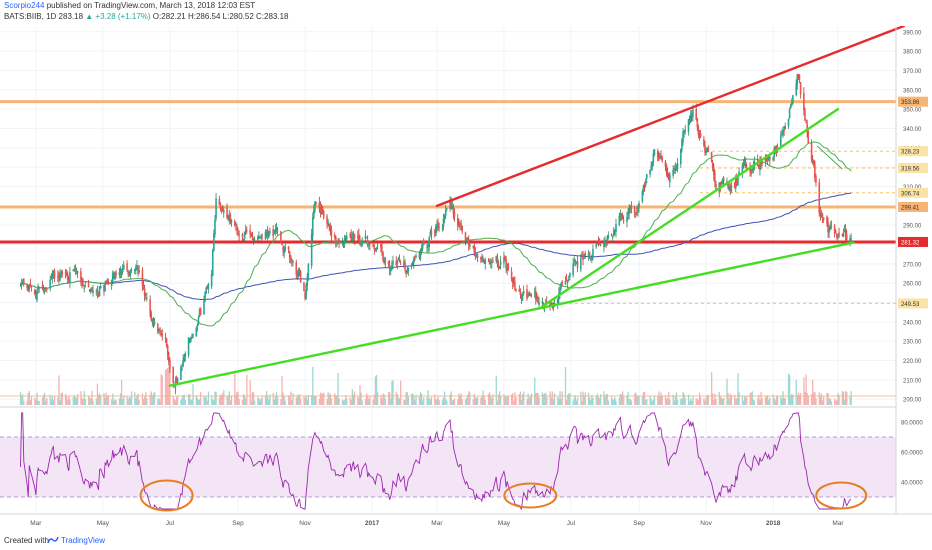 This screenshot has height=550, width=932. Describe the element at coordinates (36, 523) in the screenshot. I see `date-tick-label: Mar` at that location.